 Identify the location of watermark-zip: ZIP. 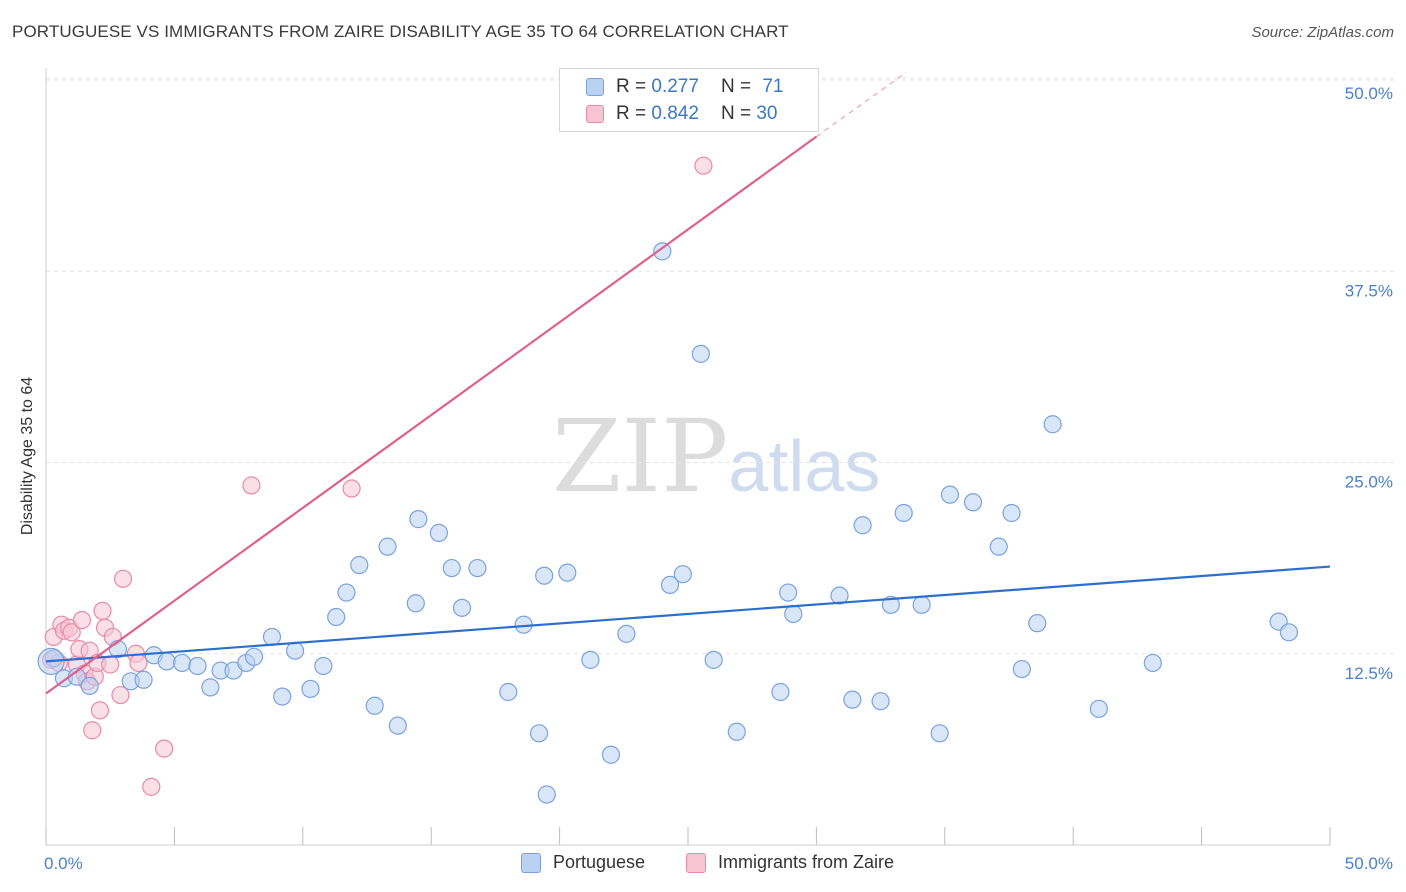
(640, 456).